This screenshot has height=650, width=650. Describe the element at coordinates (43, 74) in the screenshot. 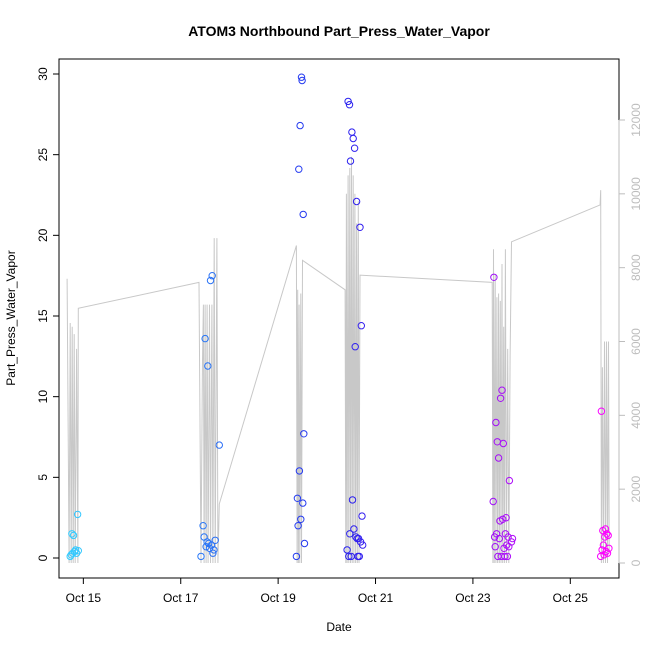

I see `y-tick-label: 30` at that location.